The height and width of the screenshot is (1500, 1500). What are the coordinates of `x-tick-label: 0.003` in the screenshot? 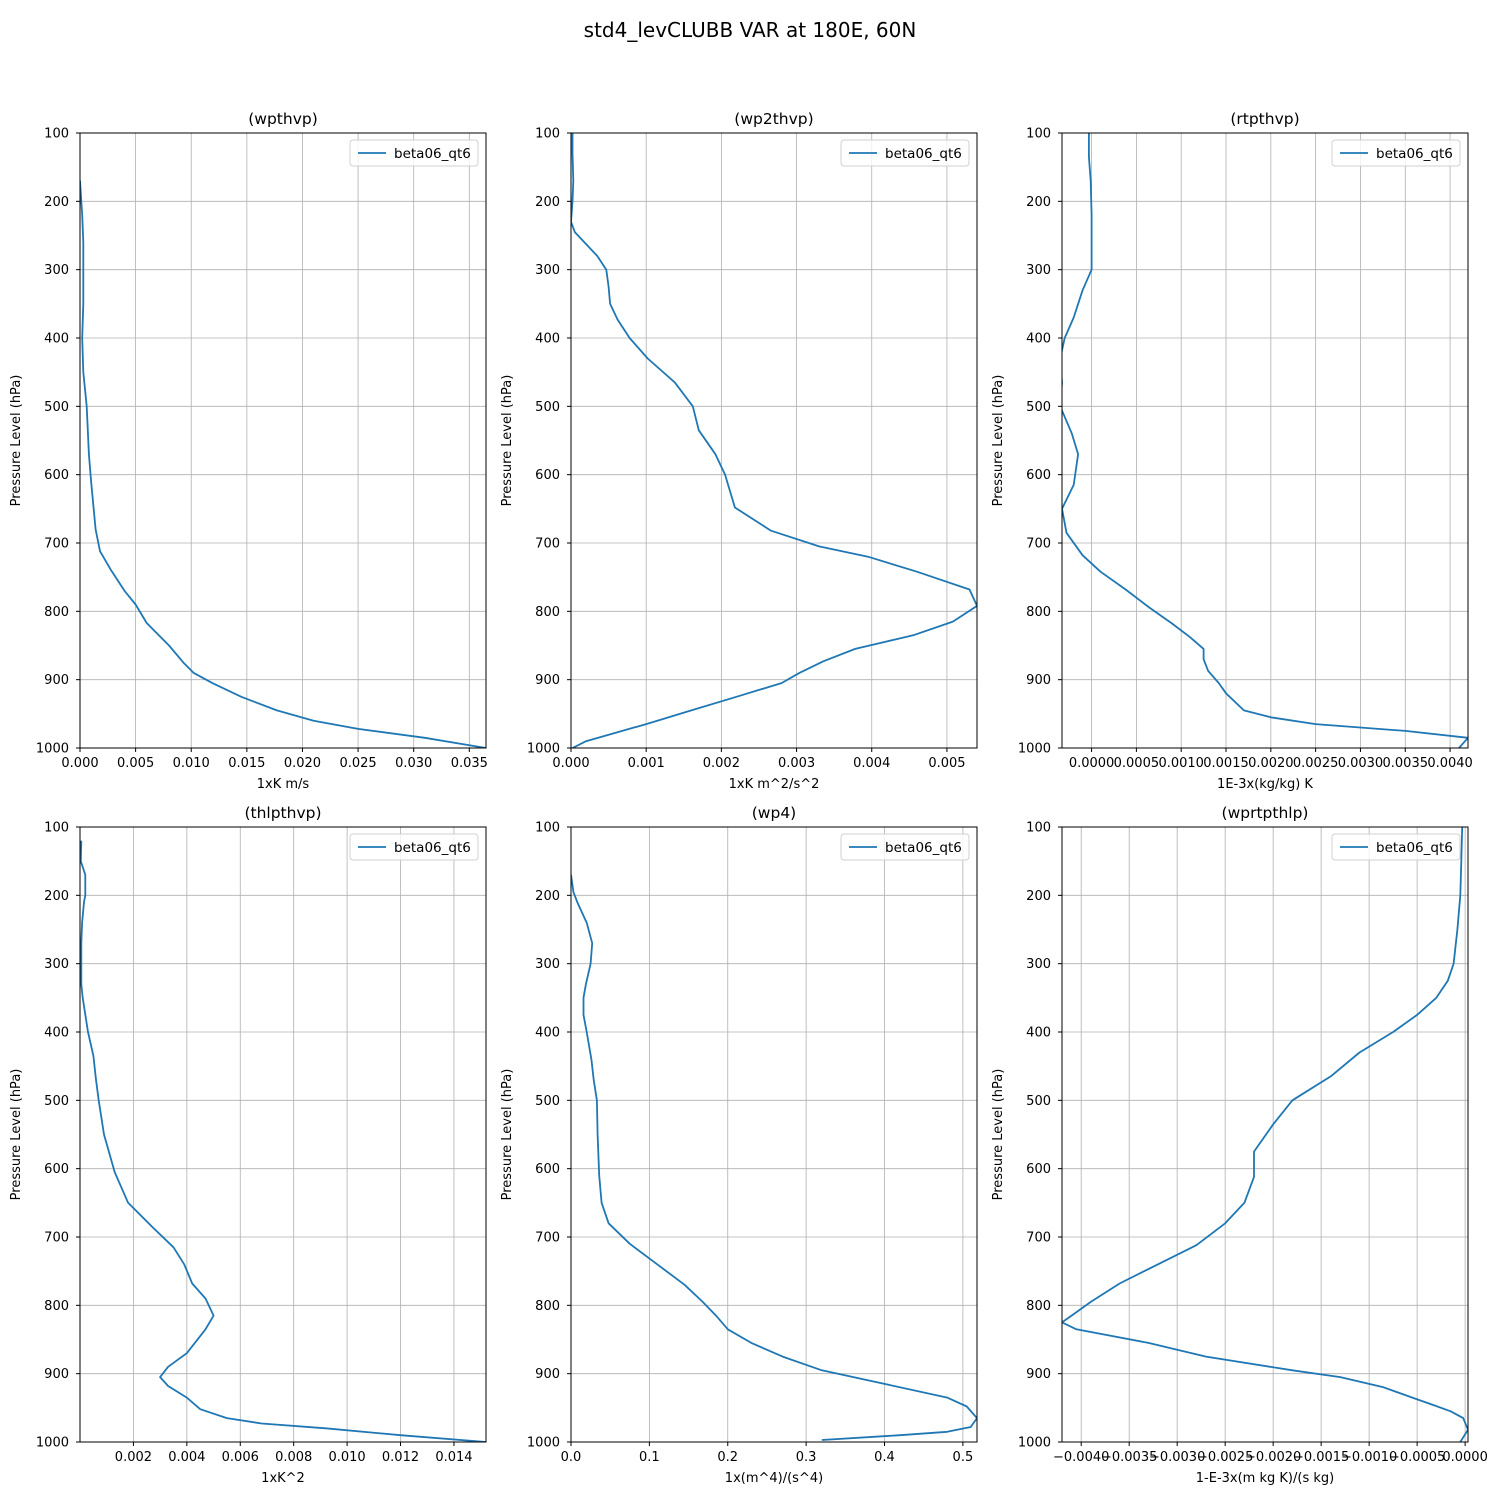 It's located at (796, 763).